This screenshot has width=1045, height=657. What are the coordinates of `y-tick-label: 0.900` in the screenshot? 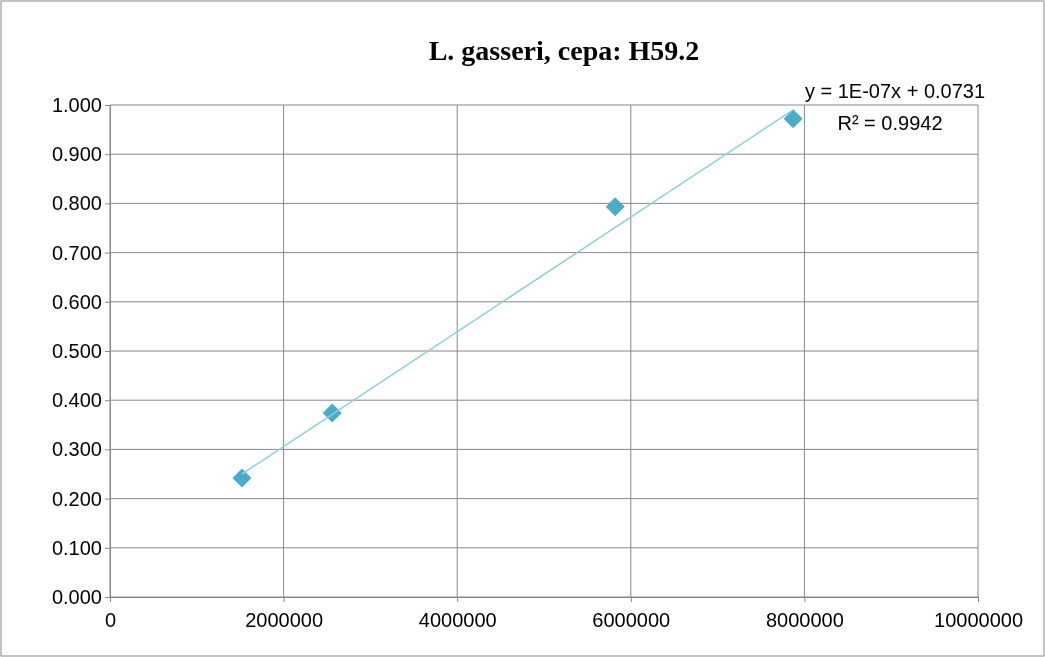 It's located at (76, 154).